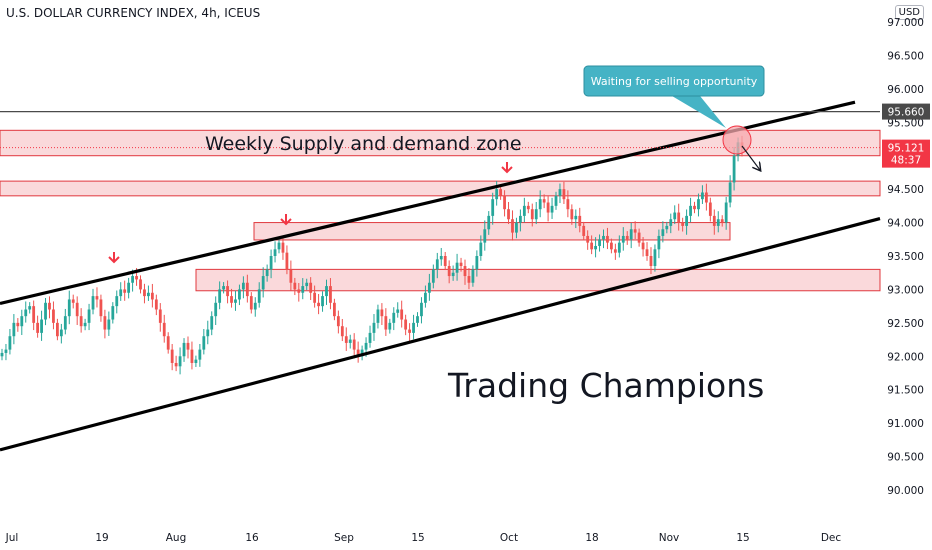  What do you see at coordinates (12, 538) in the screenshot?
I see `x-tick-label: Jul` at bounding box center [12, 538].